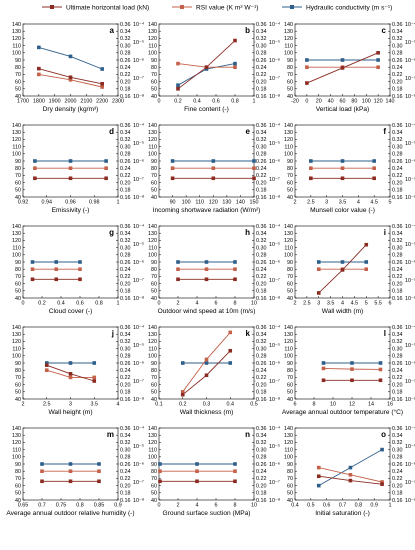  I want to click on legend-load-marker, so click(52, 7).